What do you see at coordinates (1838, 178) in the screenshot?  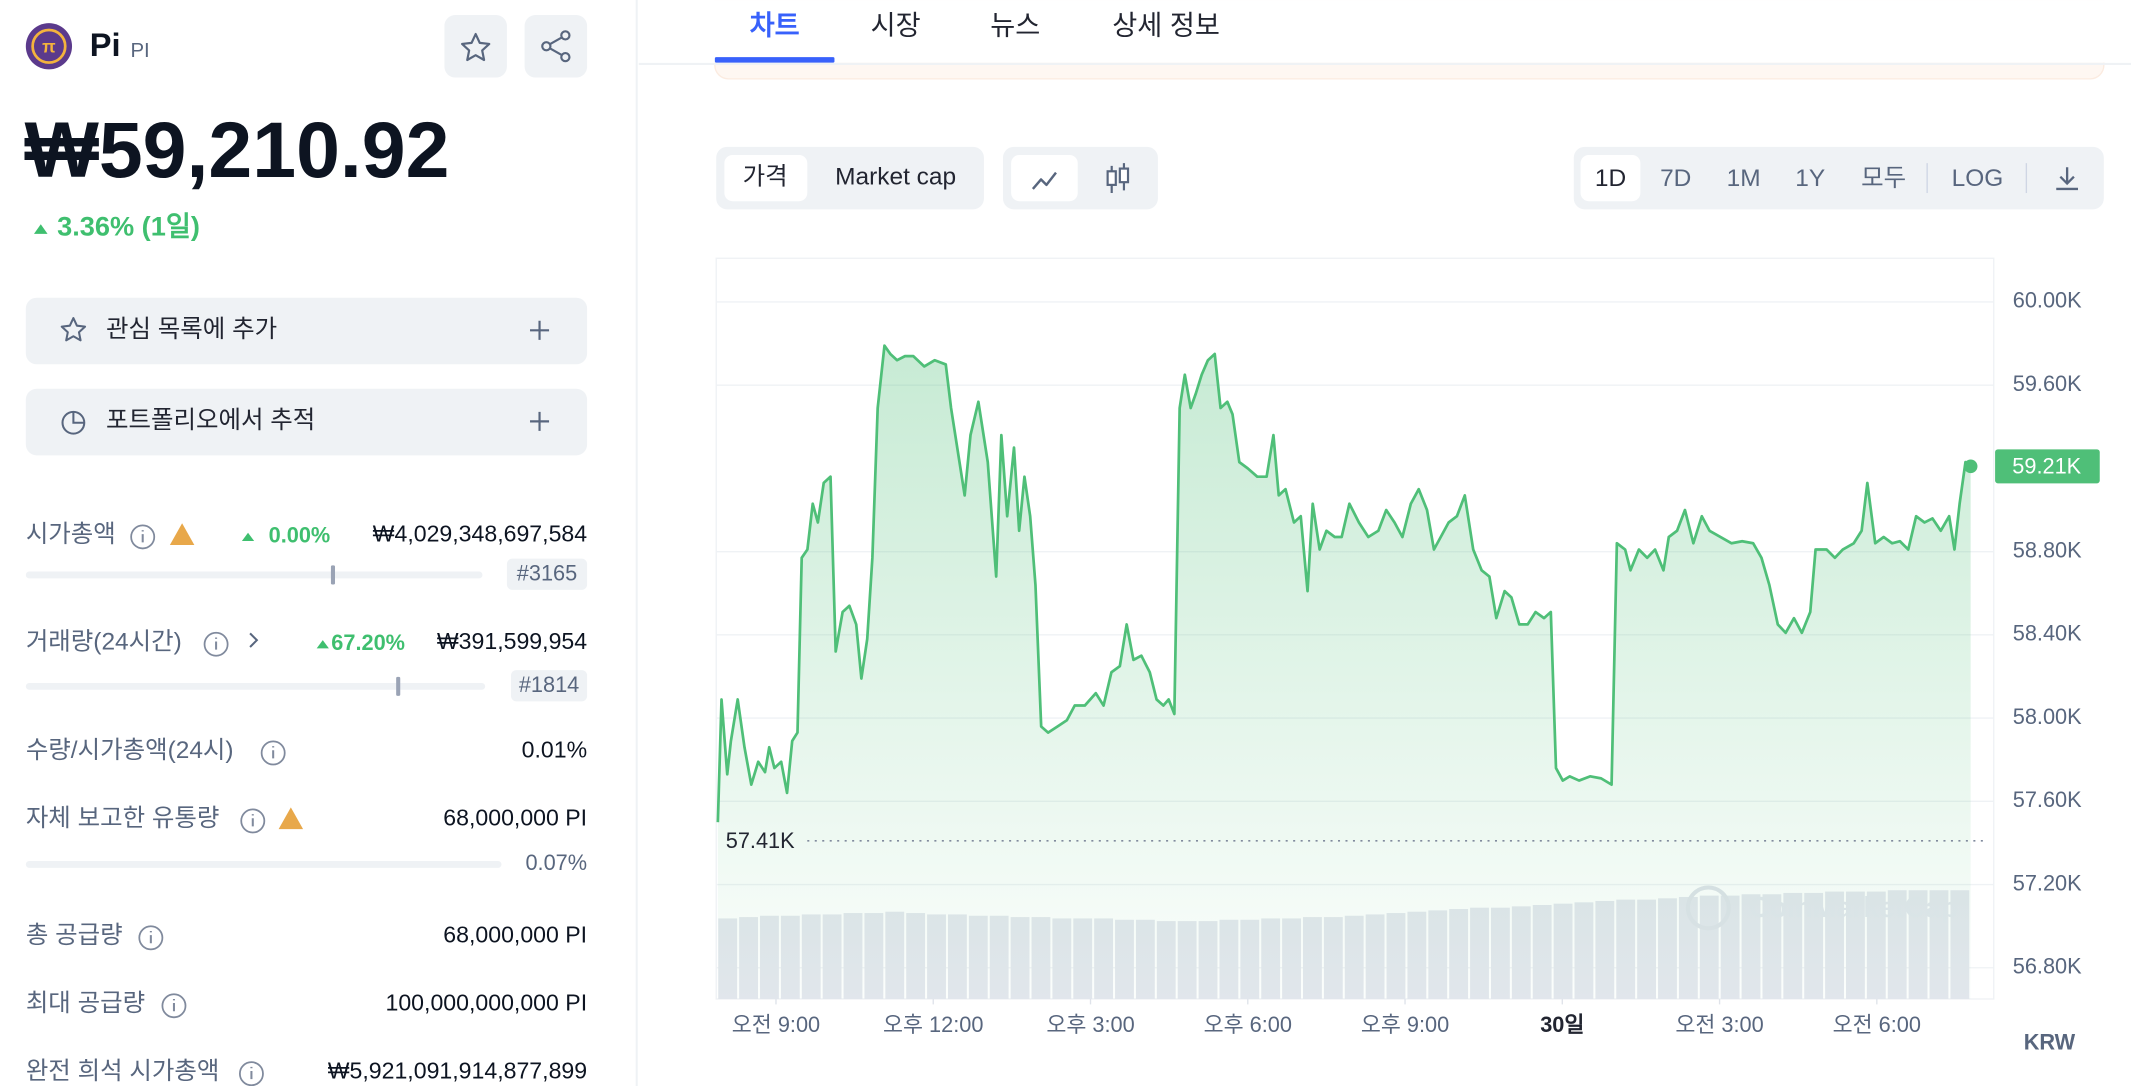 I see `range-toggle` at bounding box center [1838, 178].